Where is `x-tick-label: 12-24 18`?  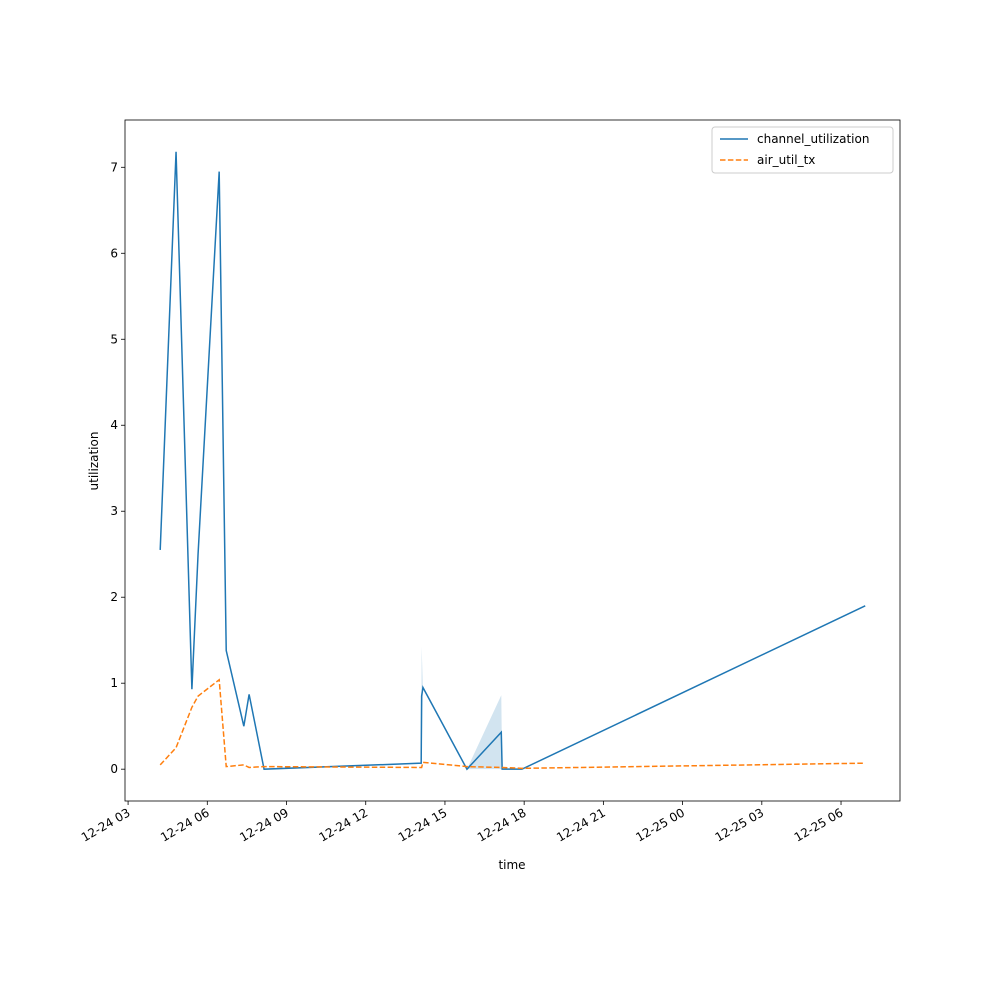
x-tick-label: 12-24 18 is located at coordinates (502, 824).